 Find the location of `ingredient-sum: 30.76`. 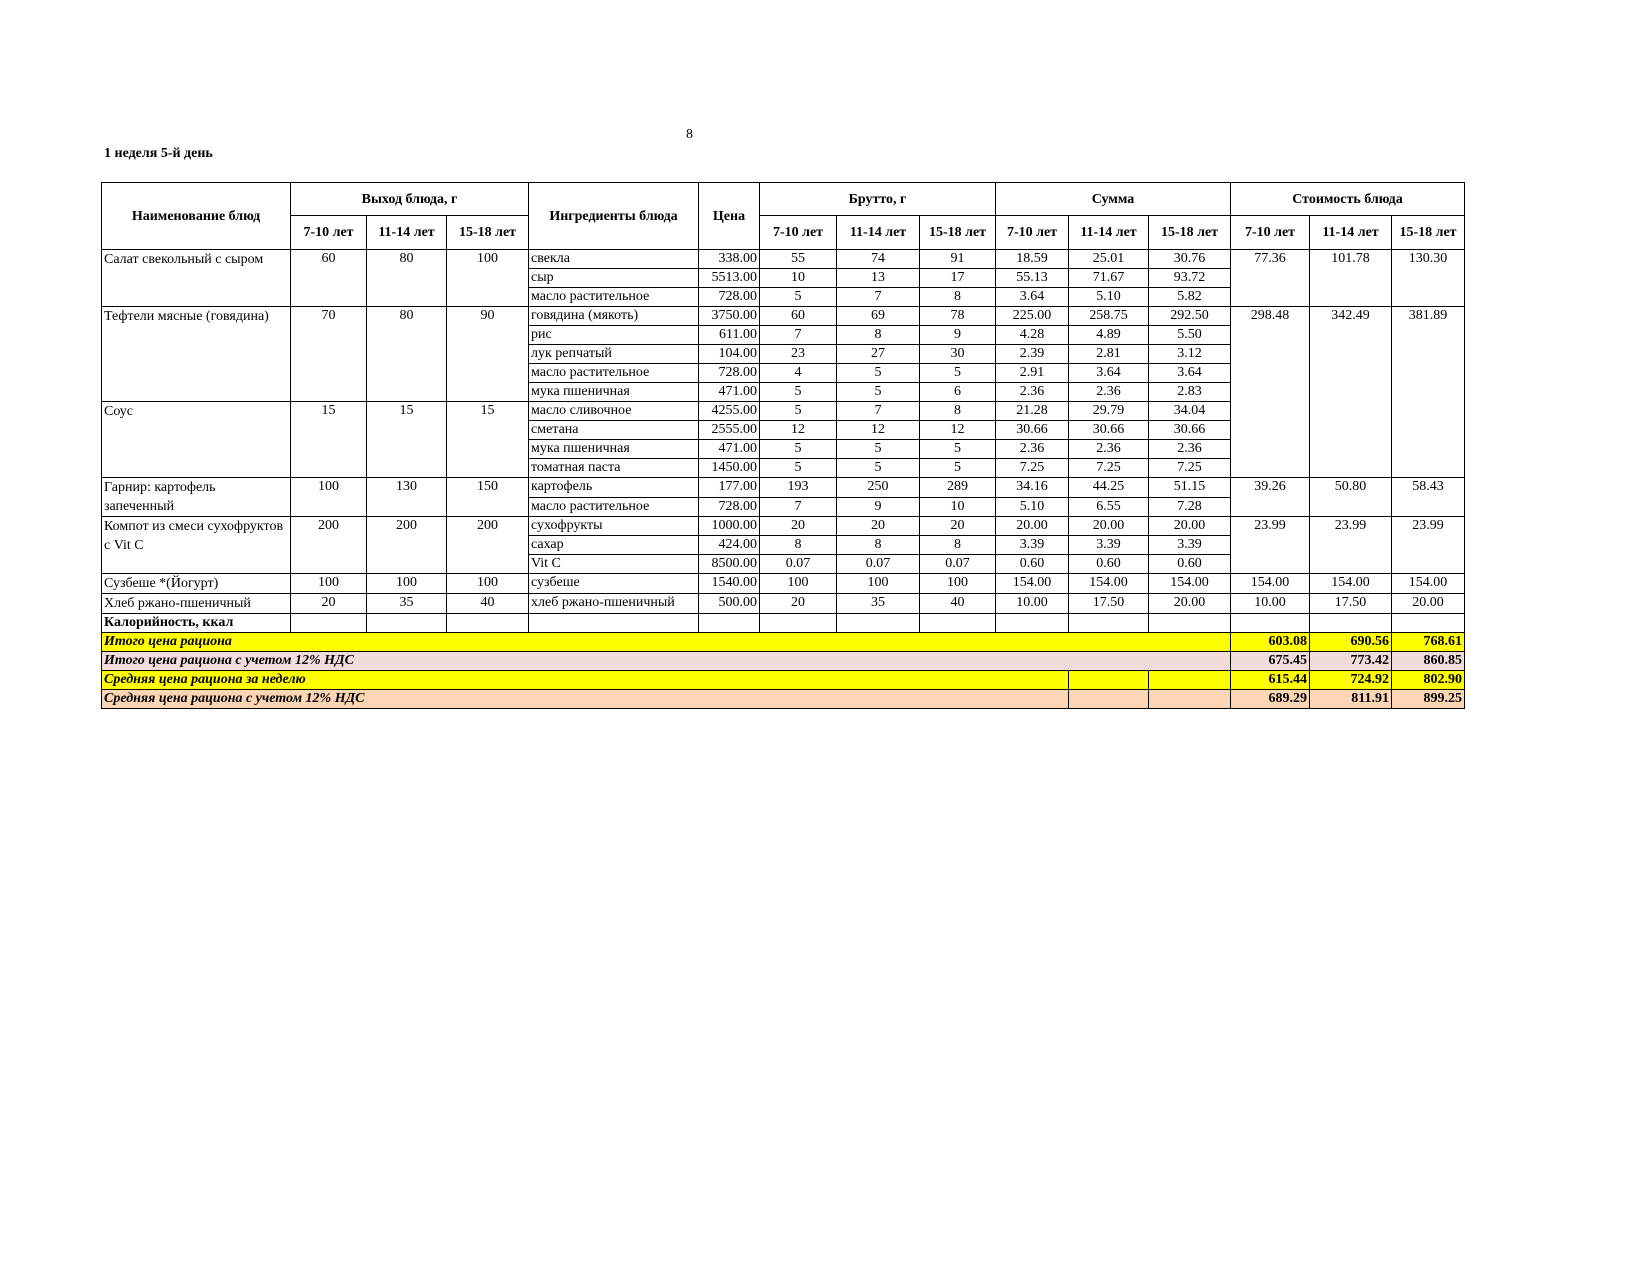

ingredient-sum: 30.76 is located at coordinates (1189, 259).